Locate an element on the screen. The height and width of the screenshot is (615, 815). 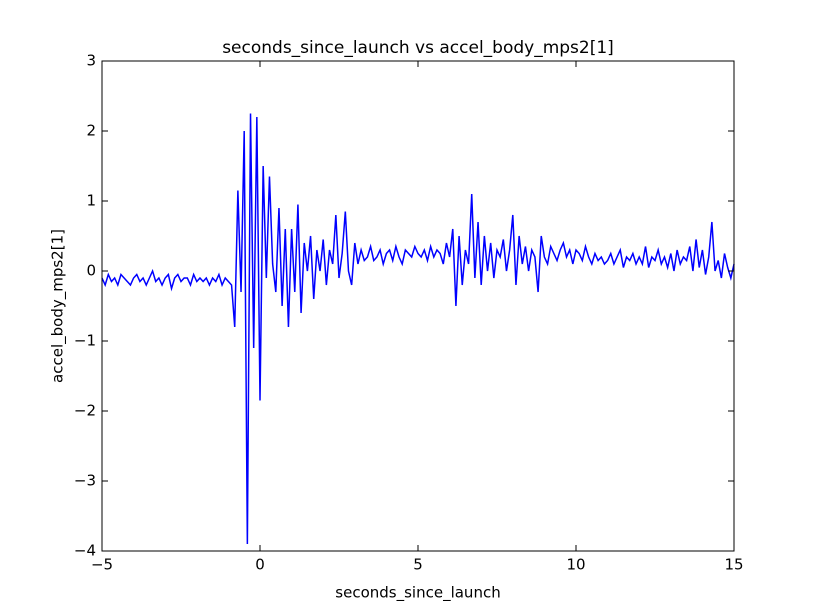
y-tick-label: 1 is located at coordinates (91, 201).